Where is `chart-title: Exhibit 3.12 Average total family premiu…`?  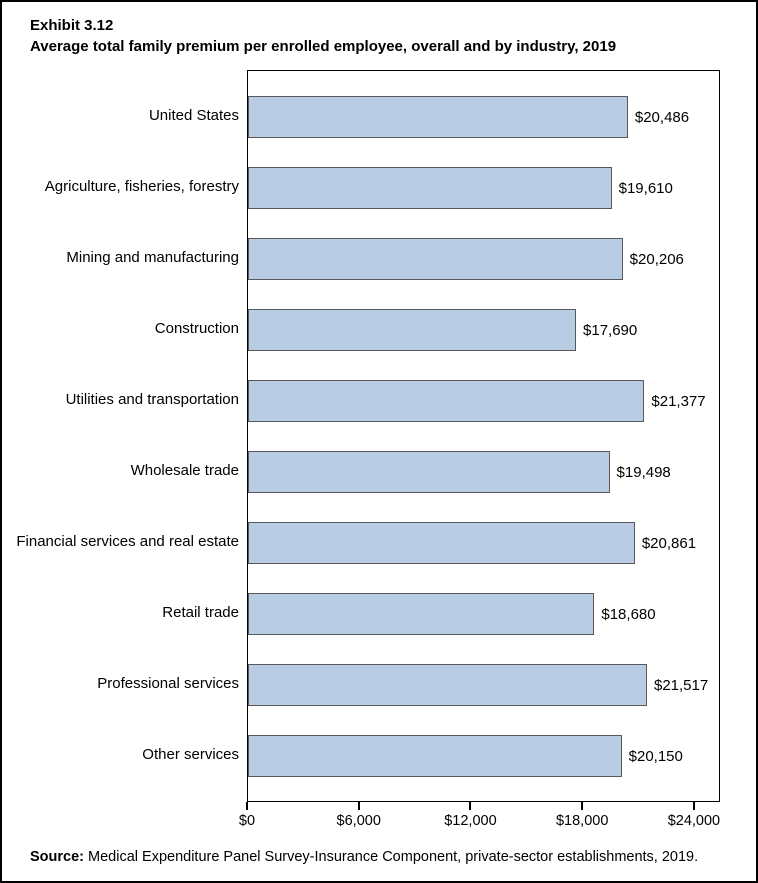
chart-title: Exhibit 3.12 Average total family premiu… is located at coordinates (323, 36).